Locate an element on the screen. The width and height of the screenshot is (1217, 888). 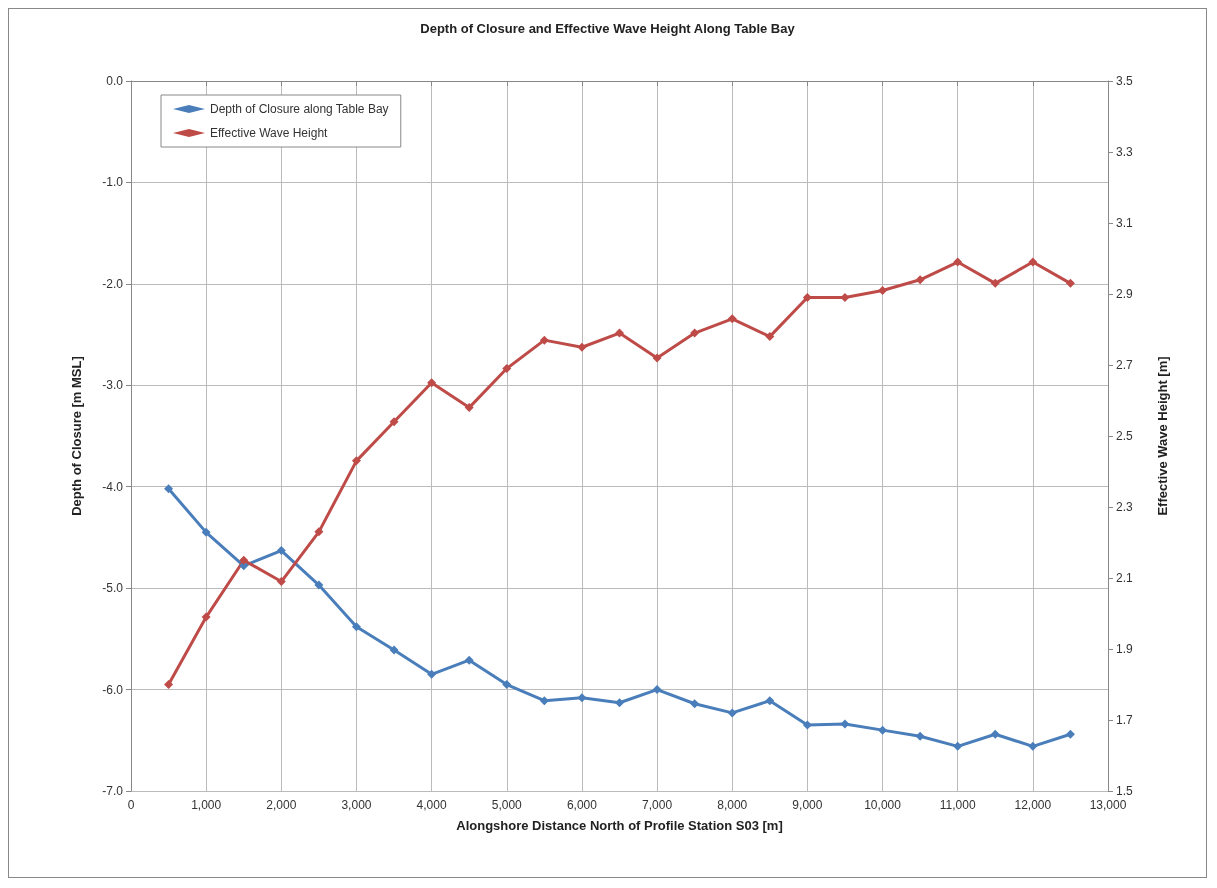
y2-tick-label: 3.3 is located at coordinates (1125, 152).